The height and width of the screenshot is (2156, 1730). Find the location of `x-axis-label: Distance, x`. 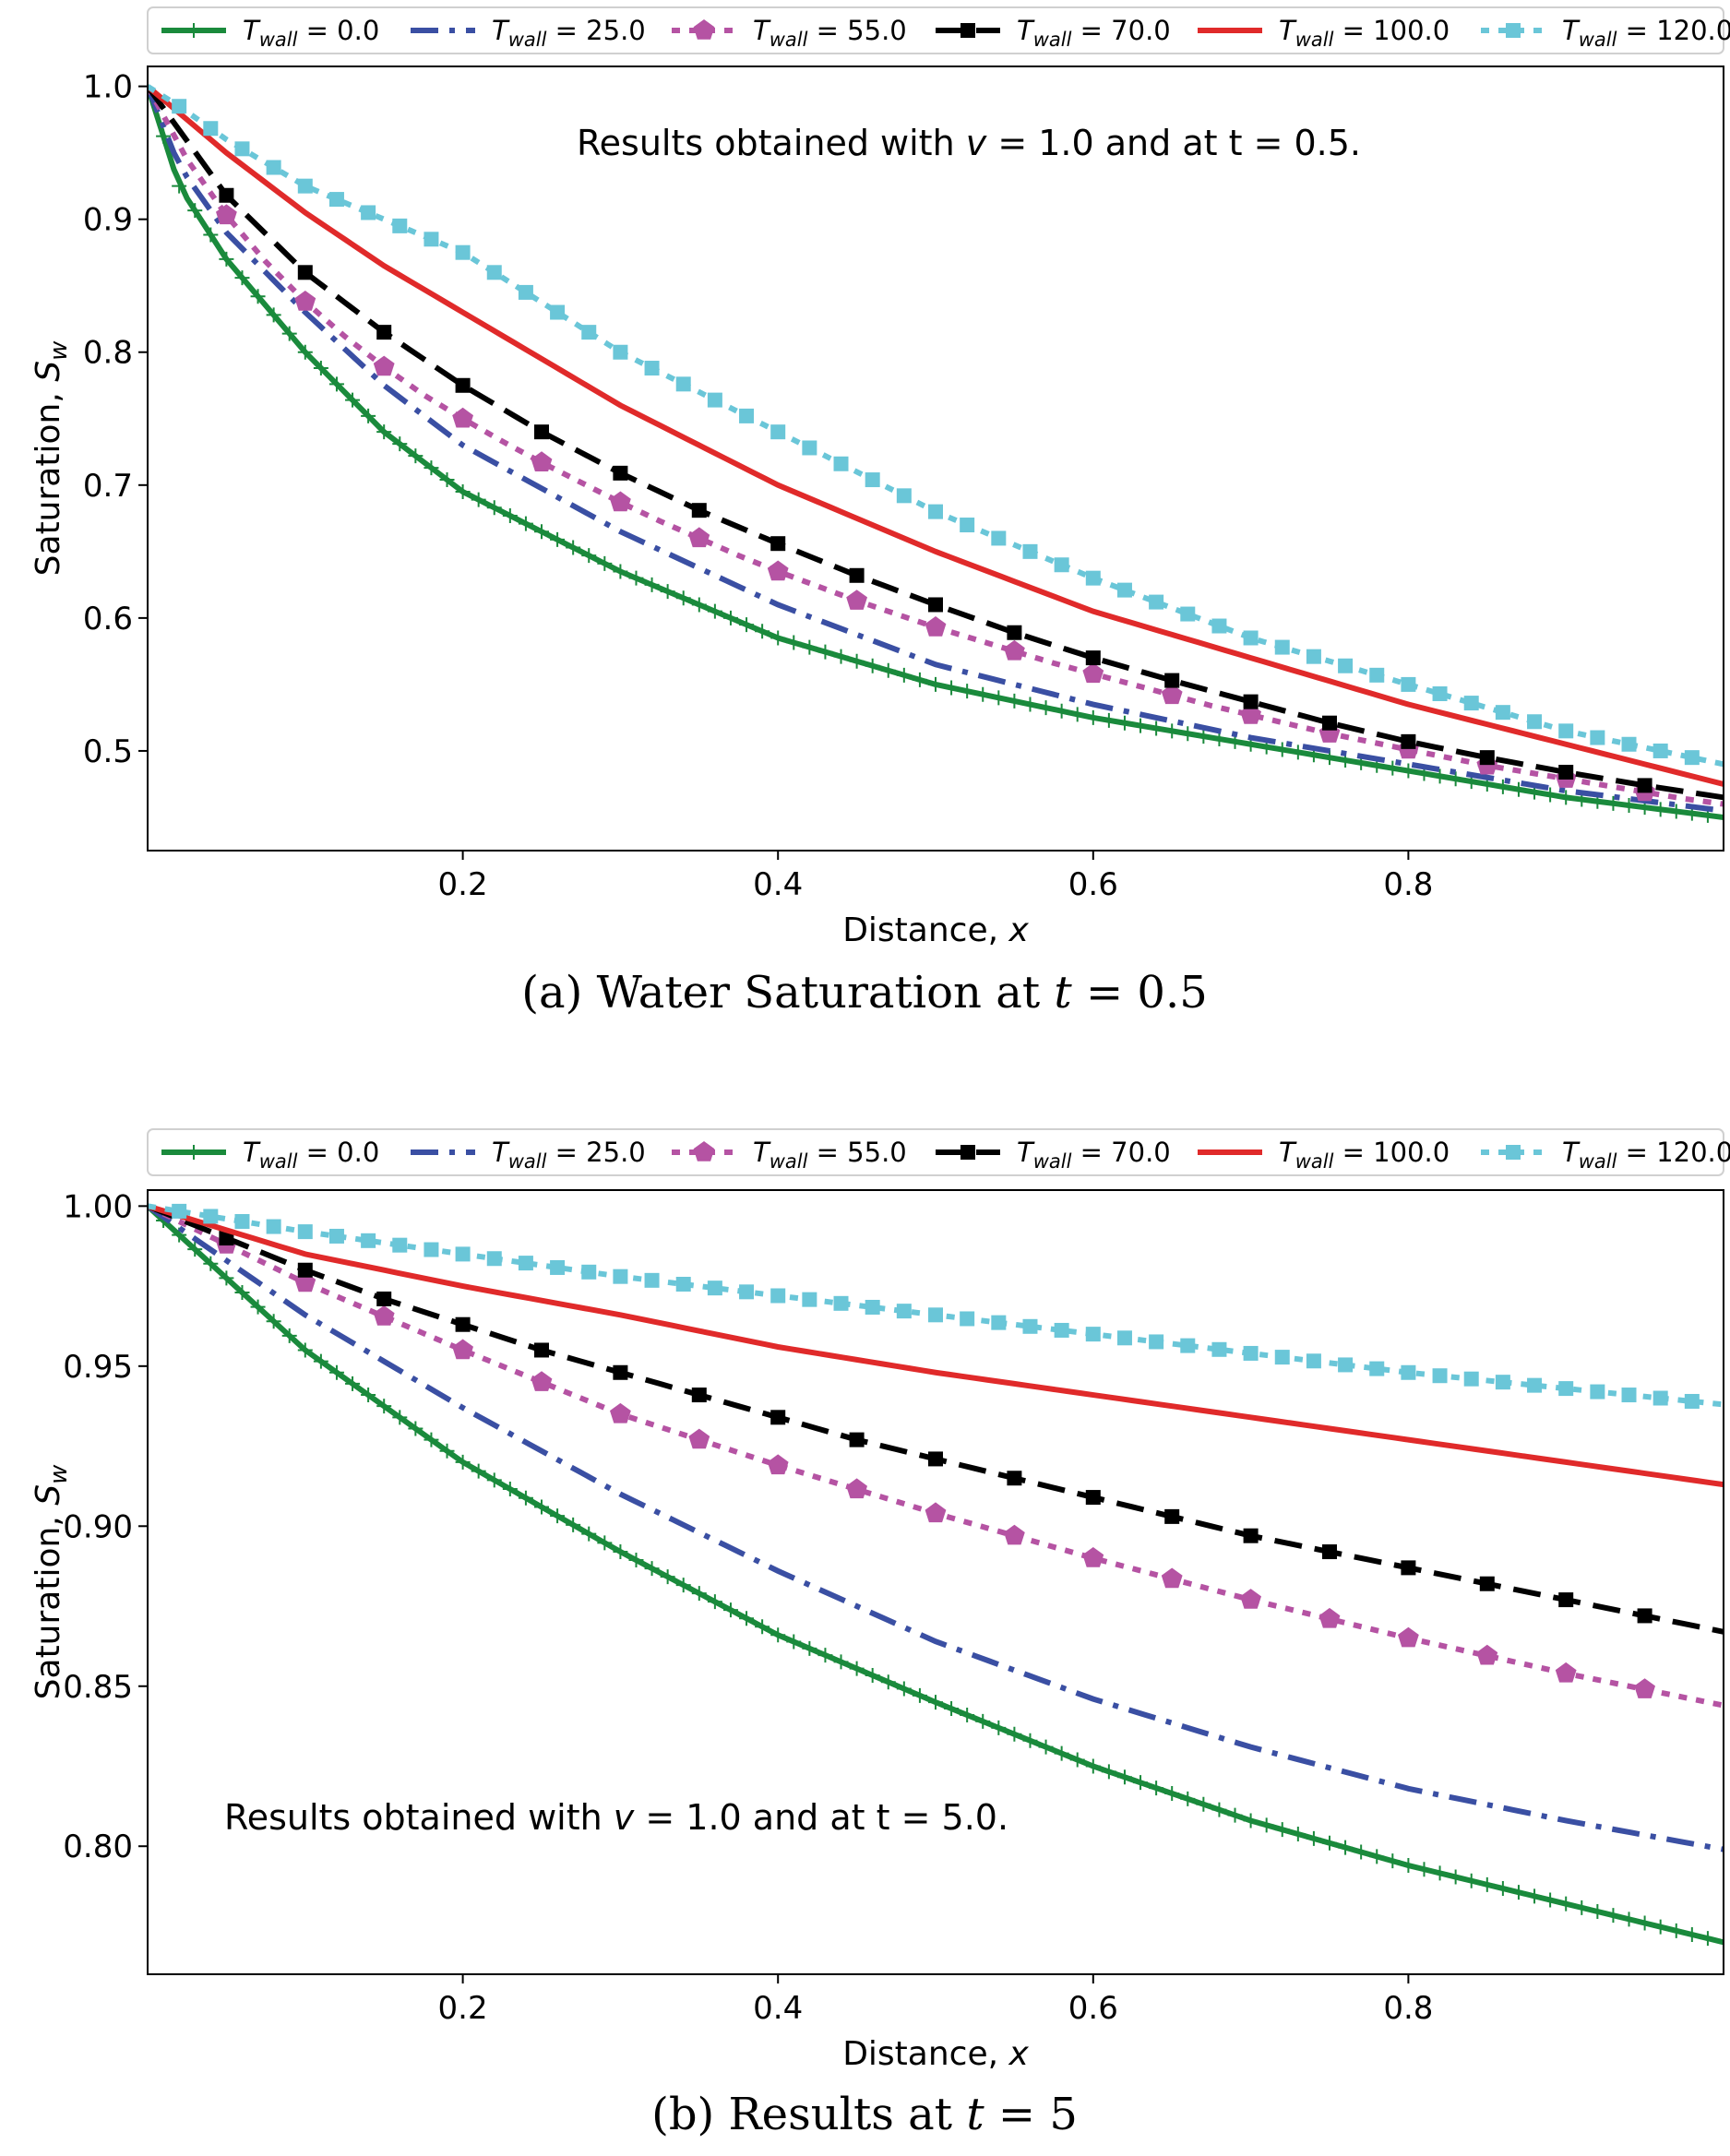

x-axis-label: Distance, x is located at coordinates (935, 2054).